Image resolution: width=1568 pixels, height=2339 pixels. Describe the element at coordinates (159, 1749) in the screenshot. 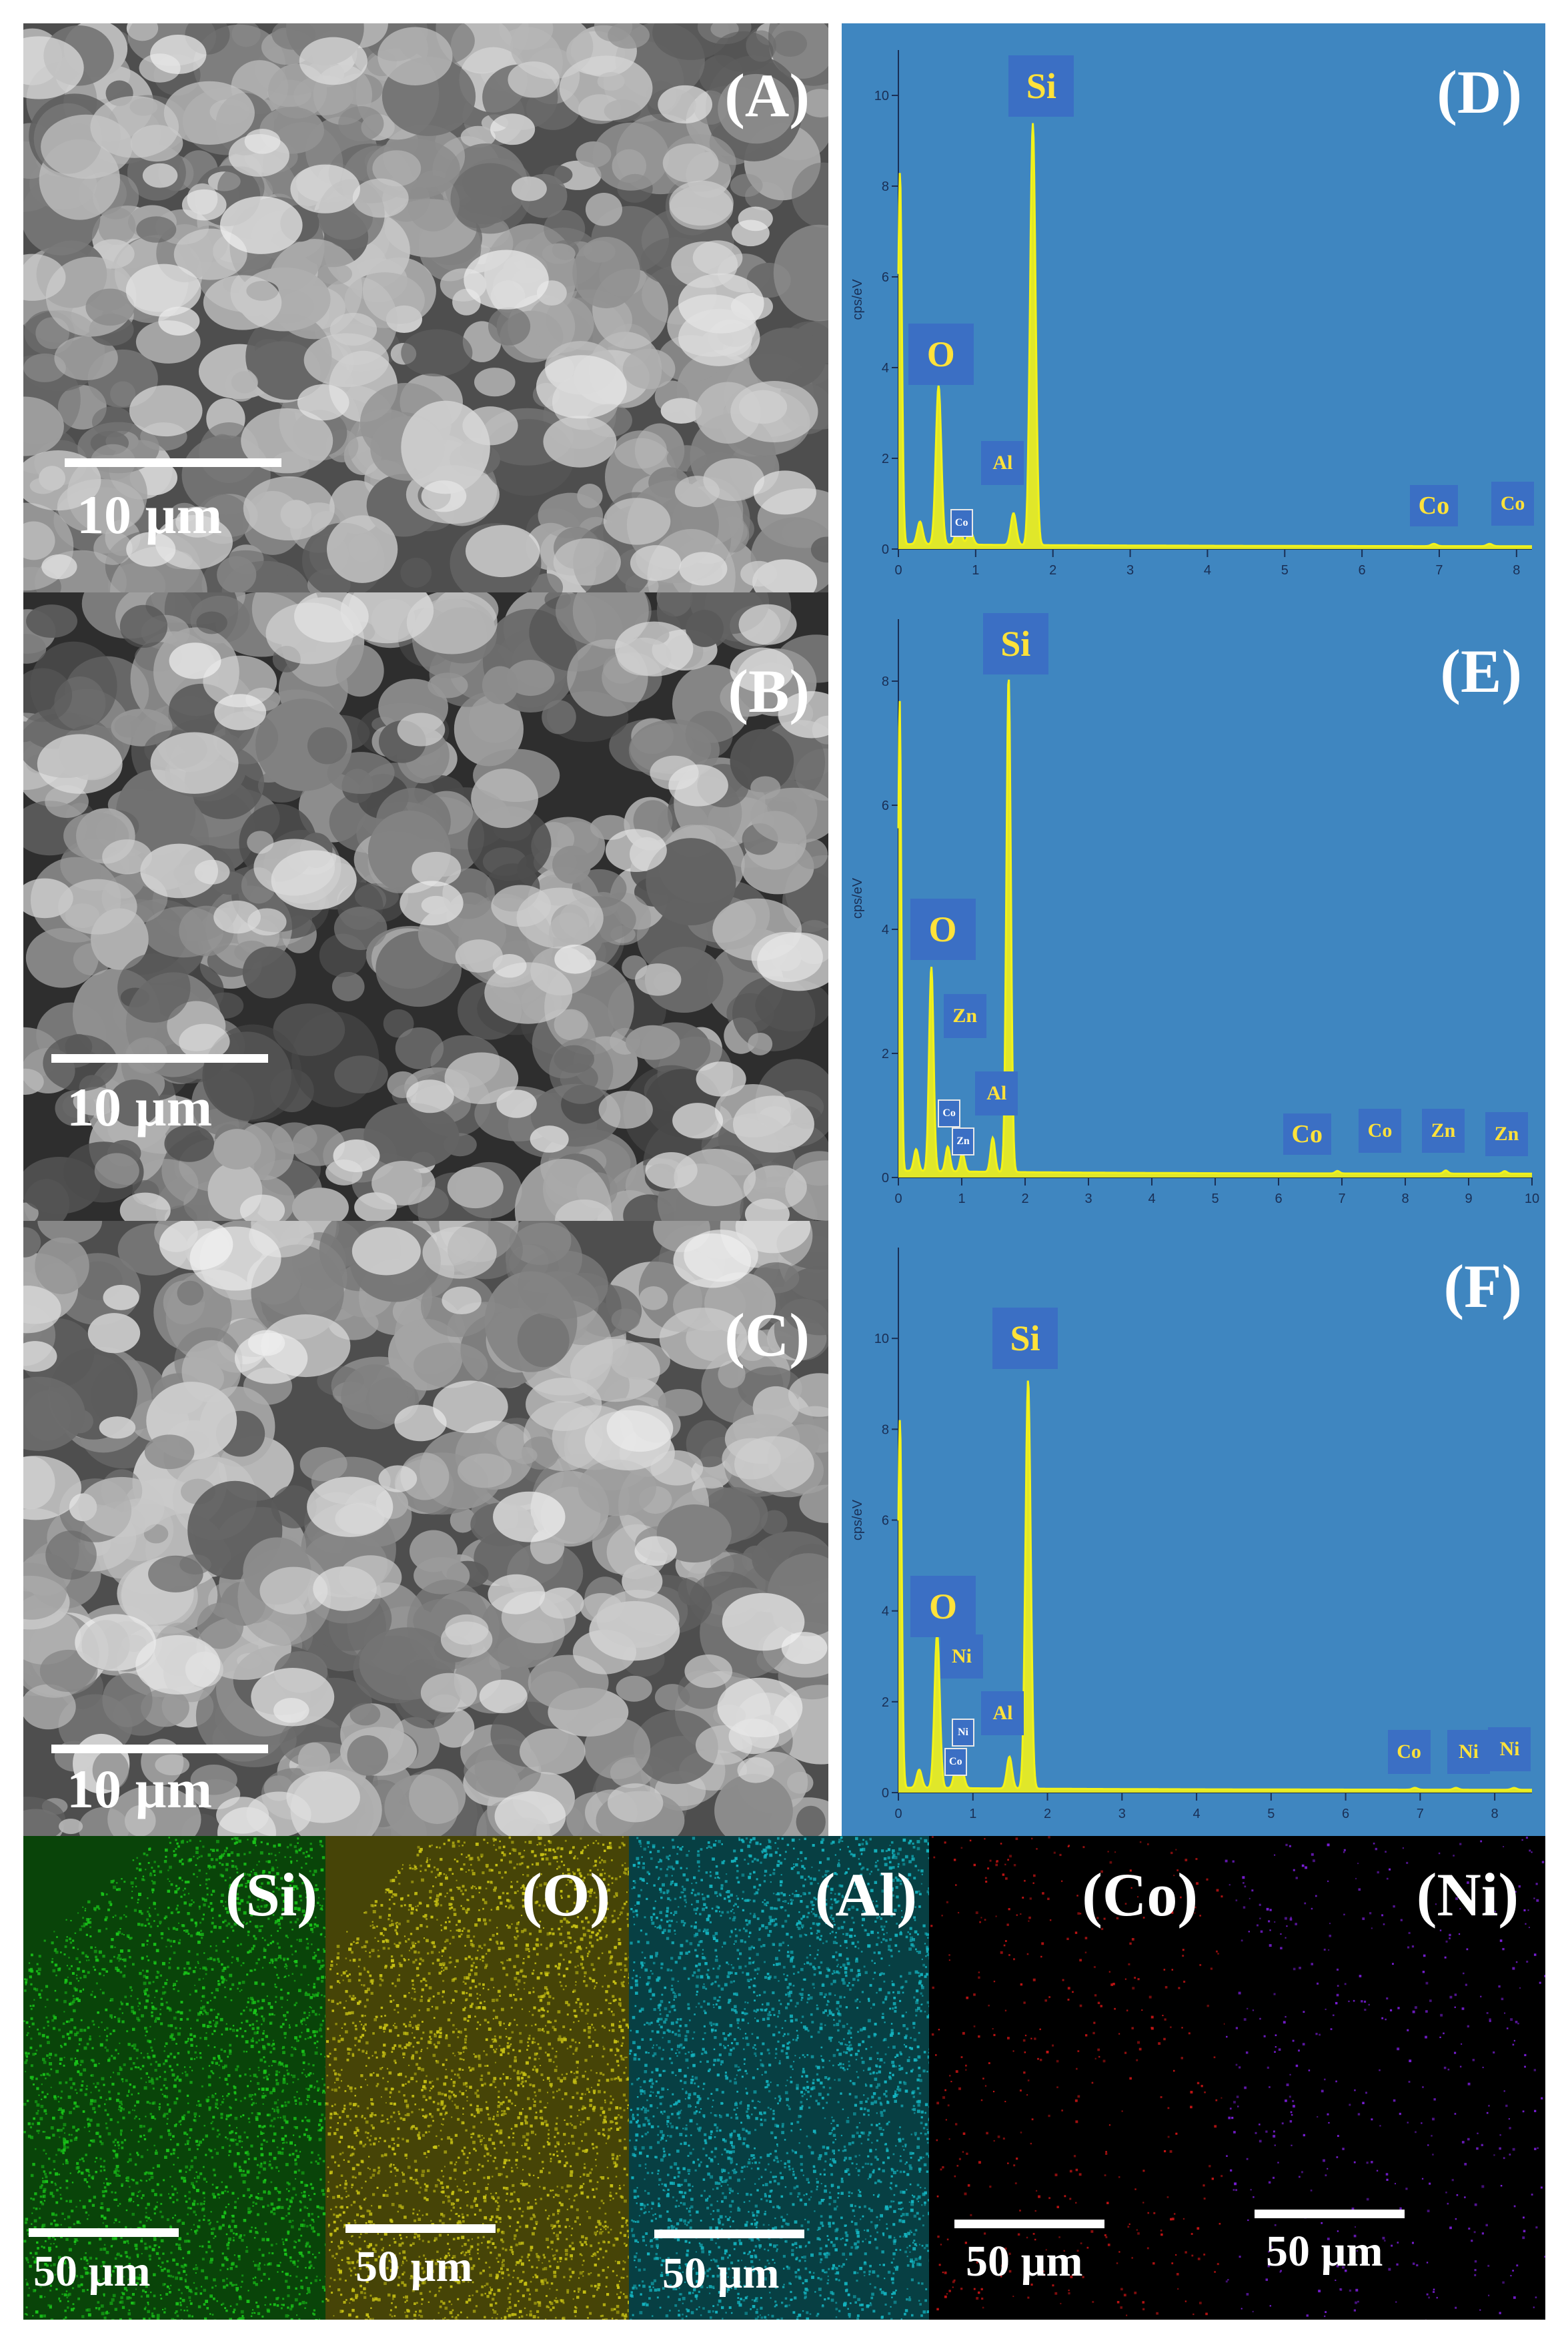

I see `scale-bar-c` at that location.